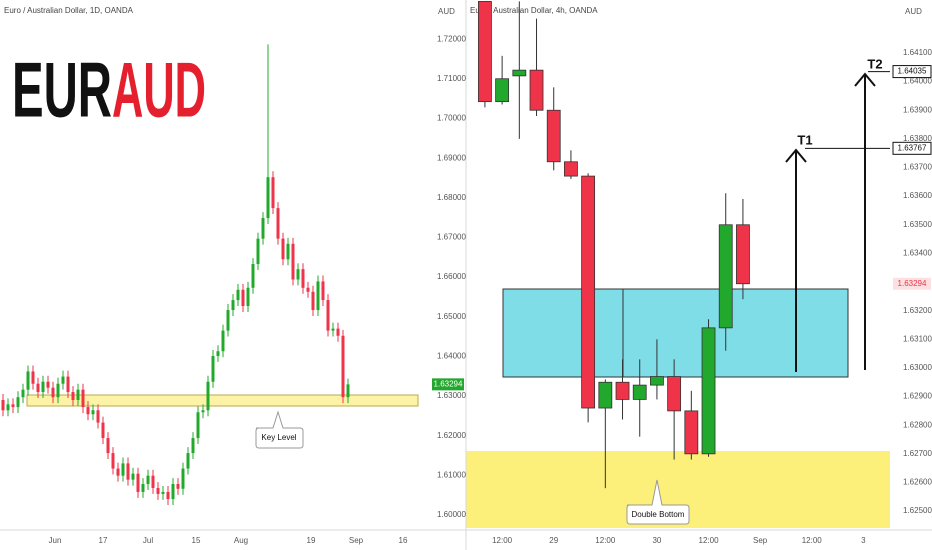 Image resolution: width=932 pixels, height=550 pixels. What do you see at coordinates (279, 429) in the screenshot?
I see `key-level-callout` at bounding box center [279, 429].